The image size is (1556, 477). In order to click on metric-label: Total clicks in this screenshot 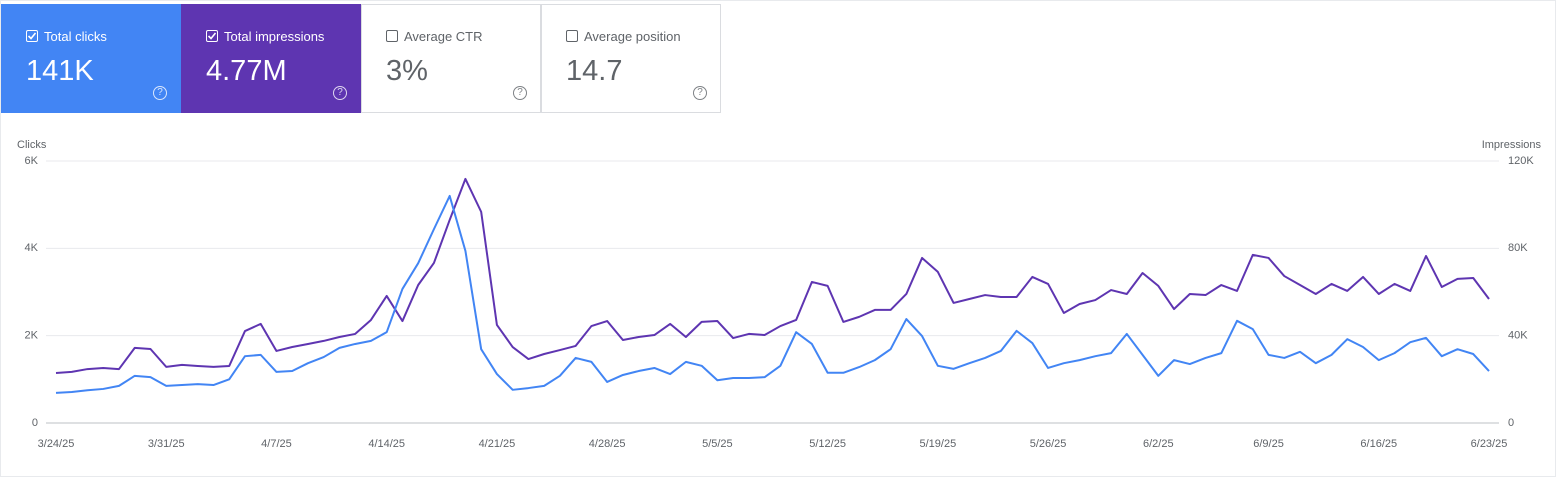, I will do `click(75, 36)`.